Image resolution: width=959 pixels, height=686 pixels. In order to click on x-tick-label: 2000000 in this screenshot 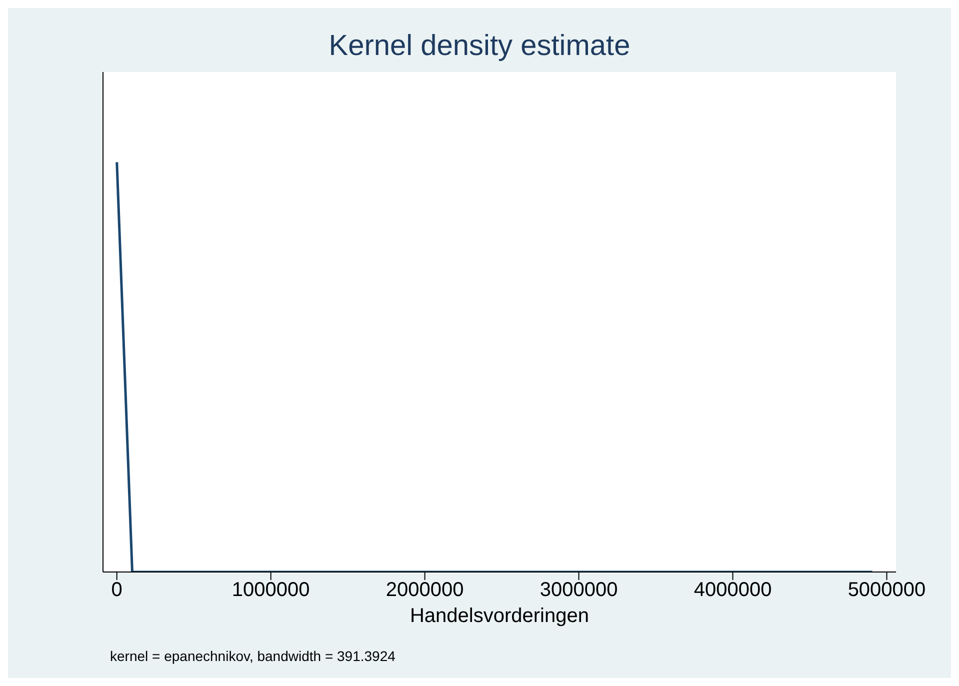, I will do `click(425, 590)`.